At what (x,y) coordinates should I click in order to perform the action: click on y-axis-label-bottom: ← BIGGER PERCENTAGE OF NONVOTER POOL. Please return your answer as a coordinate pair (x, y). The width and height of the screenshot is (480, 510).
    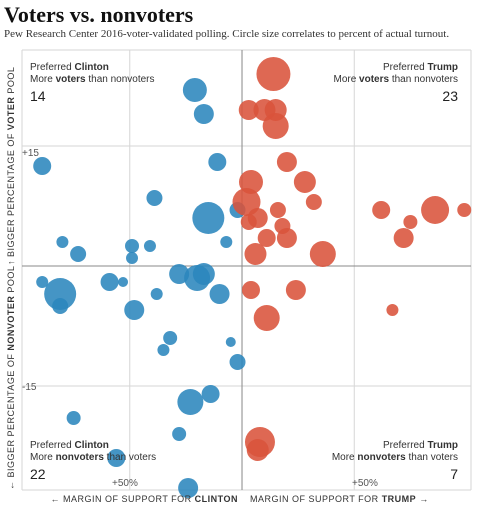
    Looking at the image, I should click on (11, 377).